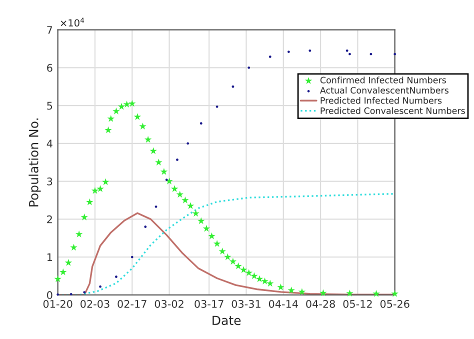 The width and height of the screenshot is (474, 339). What do you see at coordinates (132, 304) in the screenshot?
I see `x-tick-label: 02-17` at bounding box center [132, 304].